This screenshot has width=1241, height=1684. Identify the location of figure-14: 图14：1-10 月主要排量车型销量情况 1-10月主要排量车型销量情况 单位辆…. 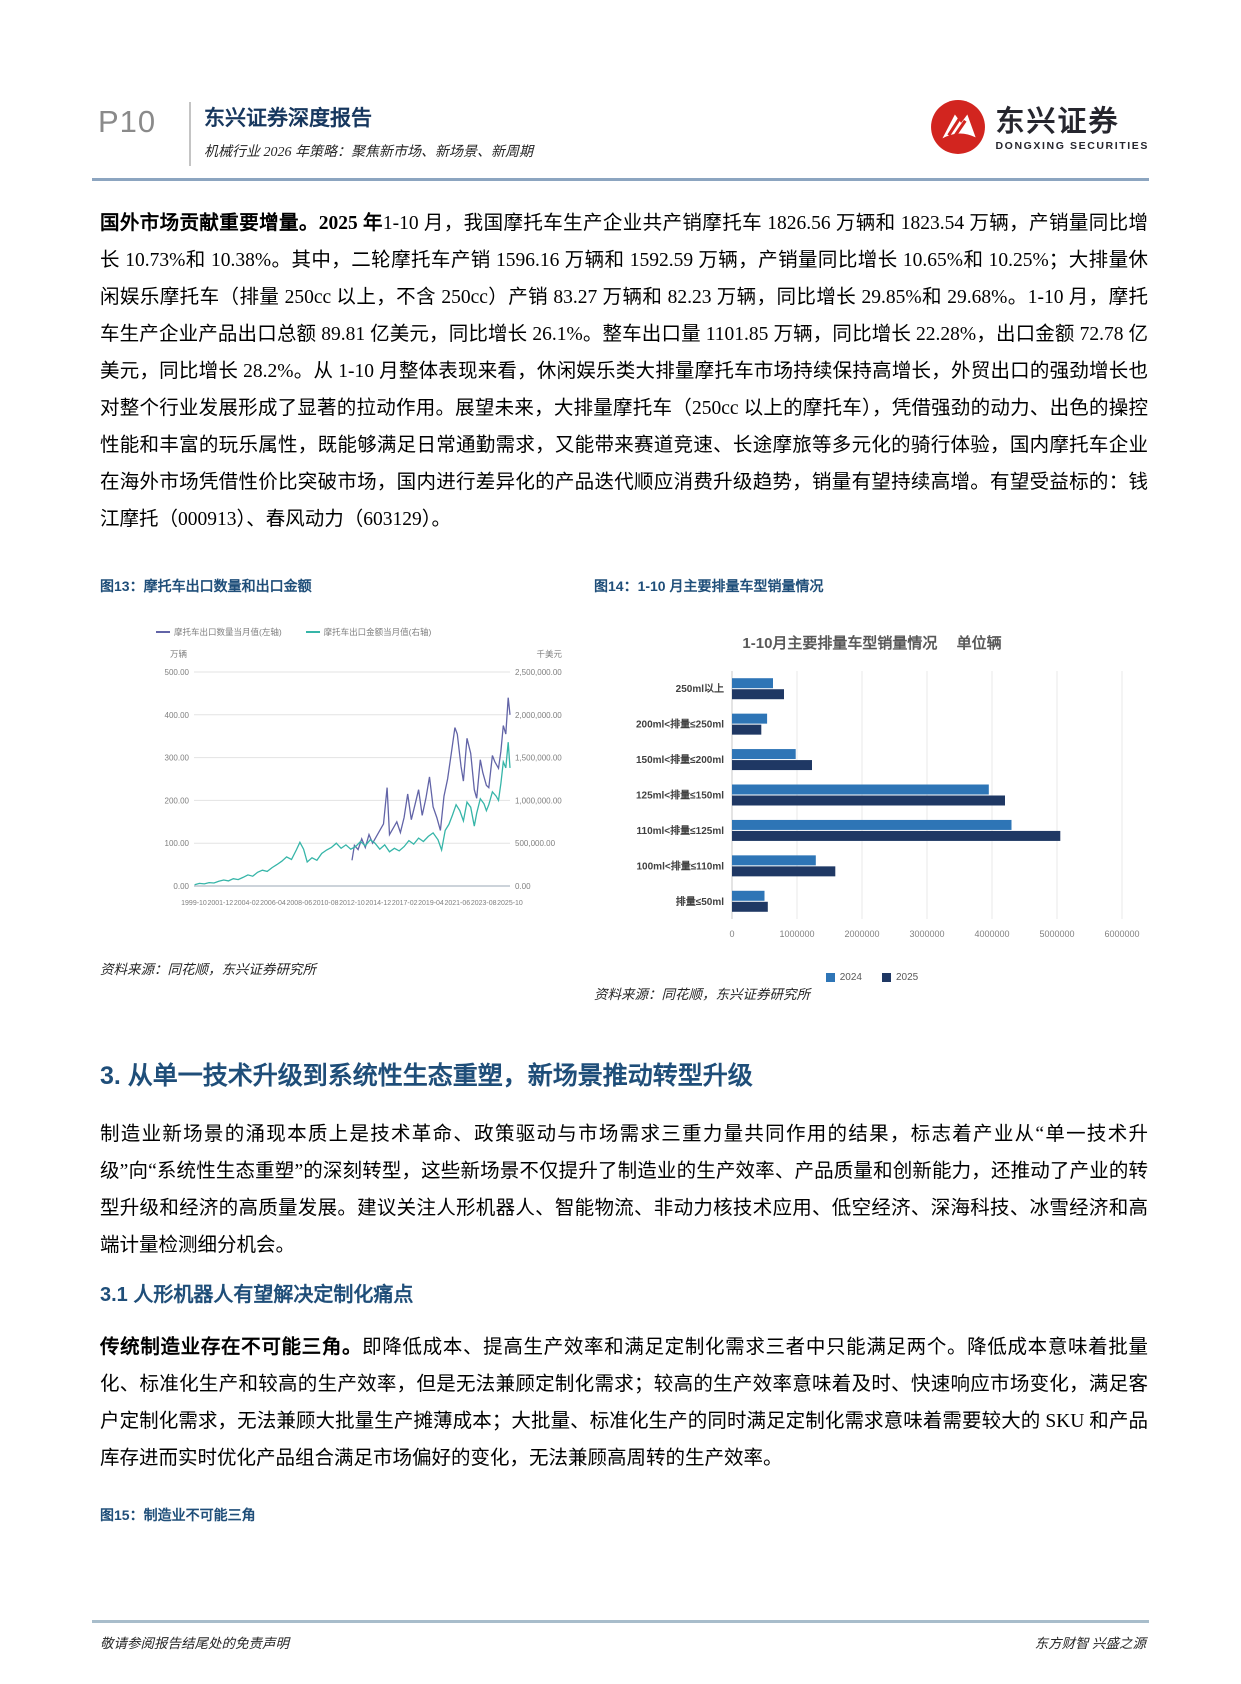
(872, 789).